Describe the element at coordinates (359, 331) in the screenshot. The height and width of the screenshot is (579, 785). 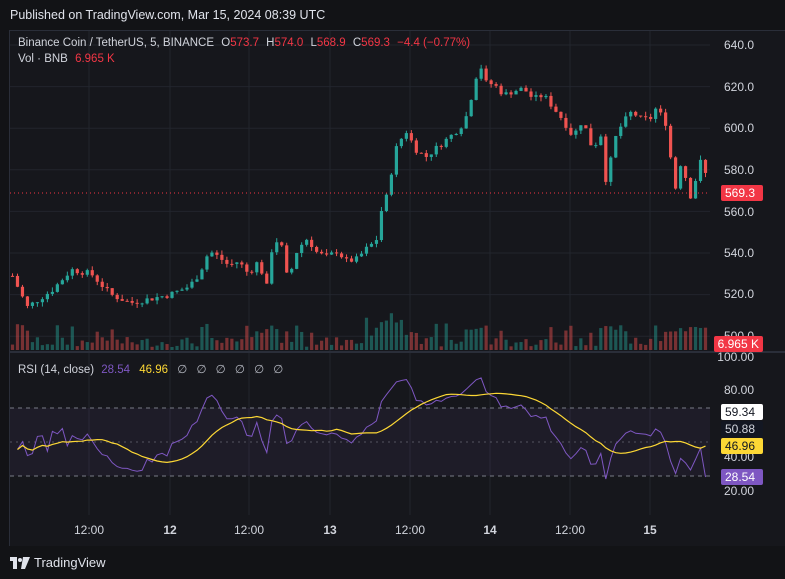
I see `volume-bars` at that location.